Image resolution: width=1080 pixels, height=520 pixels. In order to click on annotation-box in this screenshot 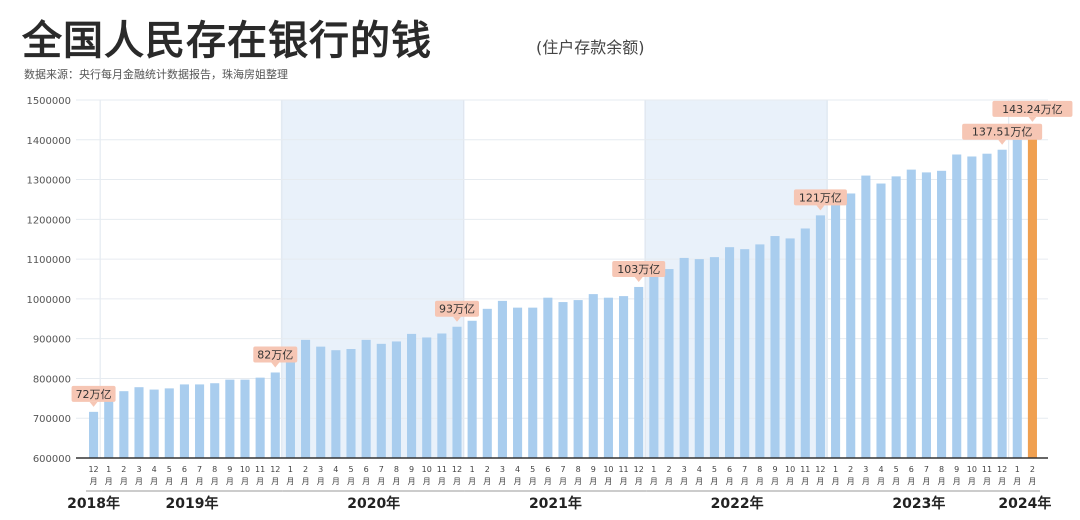, I will do `click(639, 268)`.